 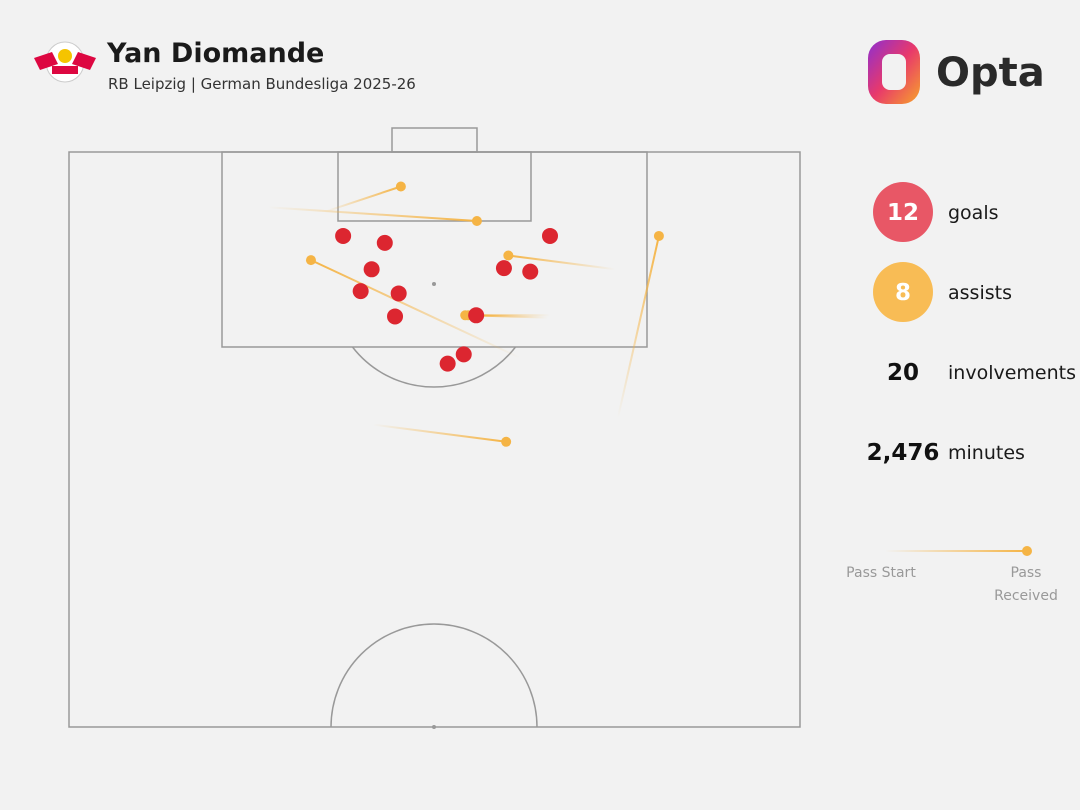 What do you see at coordinates (980, 293) in the screenshot?
I see `stat-label: assists` at bounding box center [980, 293].